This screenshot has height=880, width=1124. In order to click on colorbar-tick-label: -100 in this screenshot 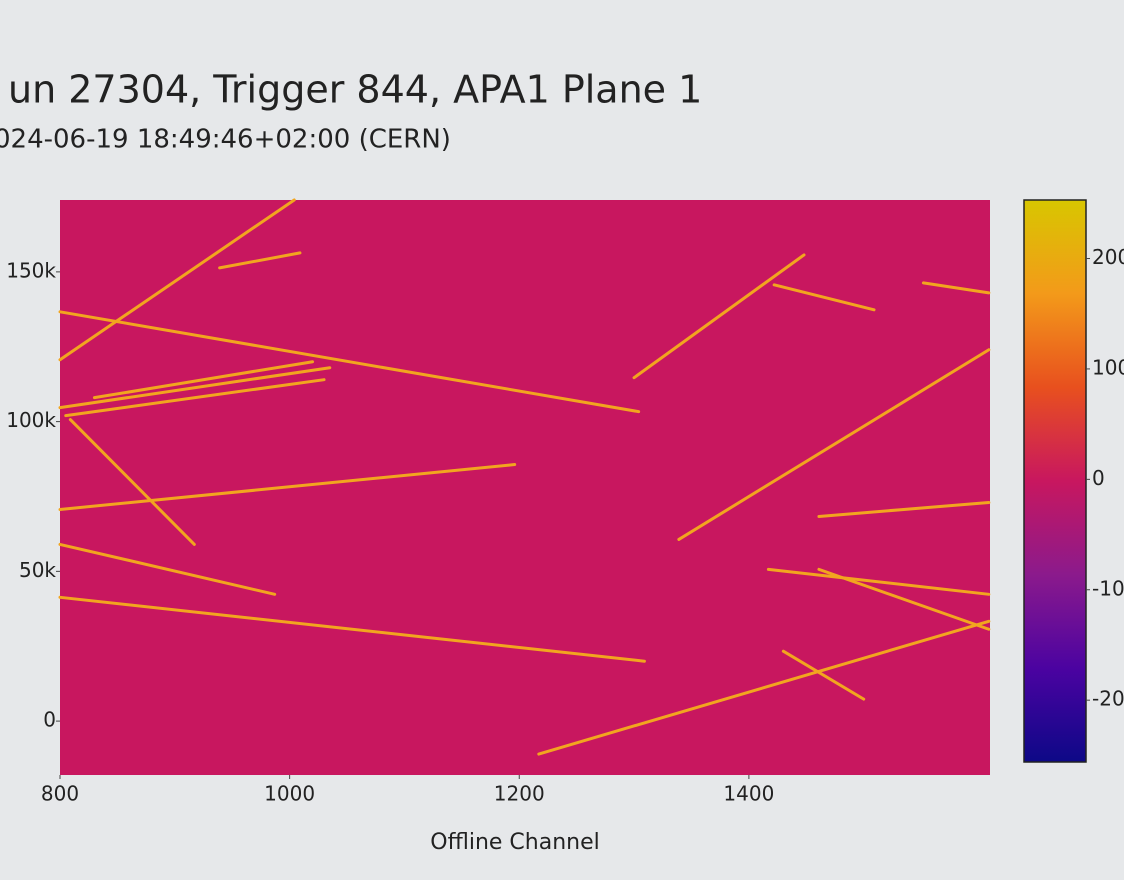, I will do `click(1108, 588)`.